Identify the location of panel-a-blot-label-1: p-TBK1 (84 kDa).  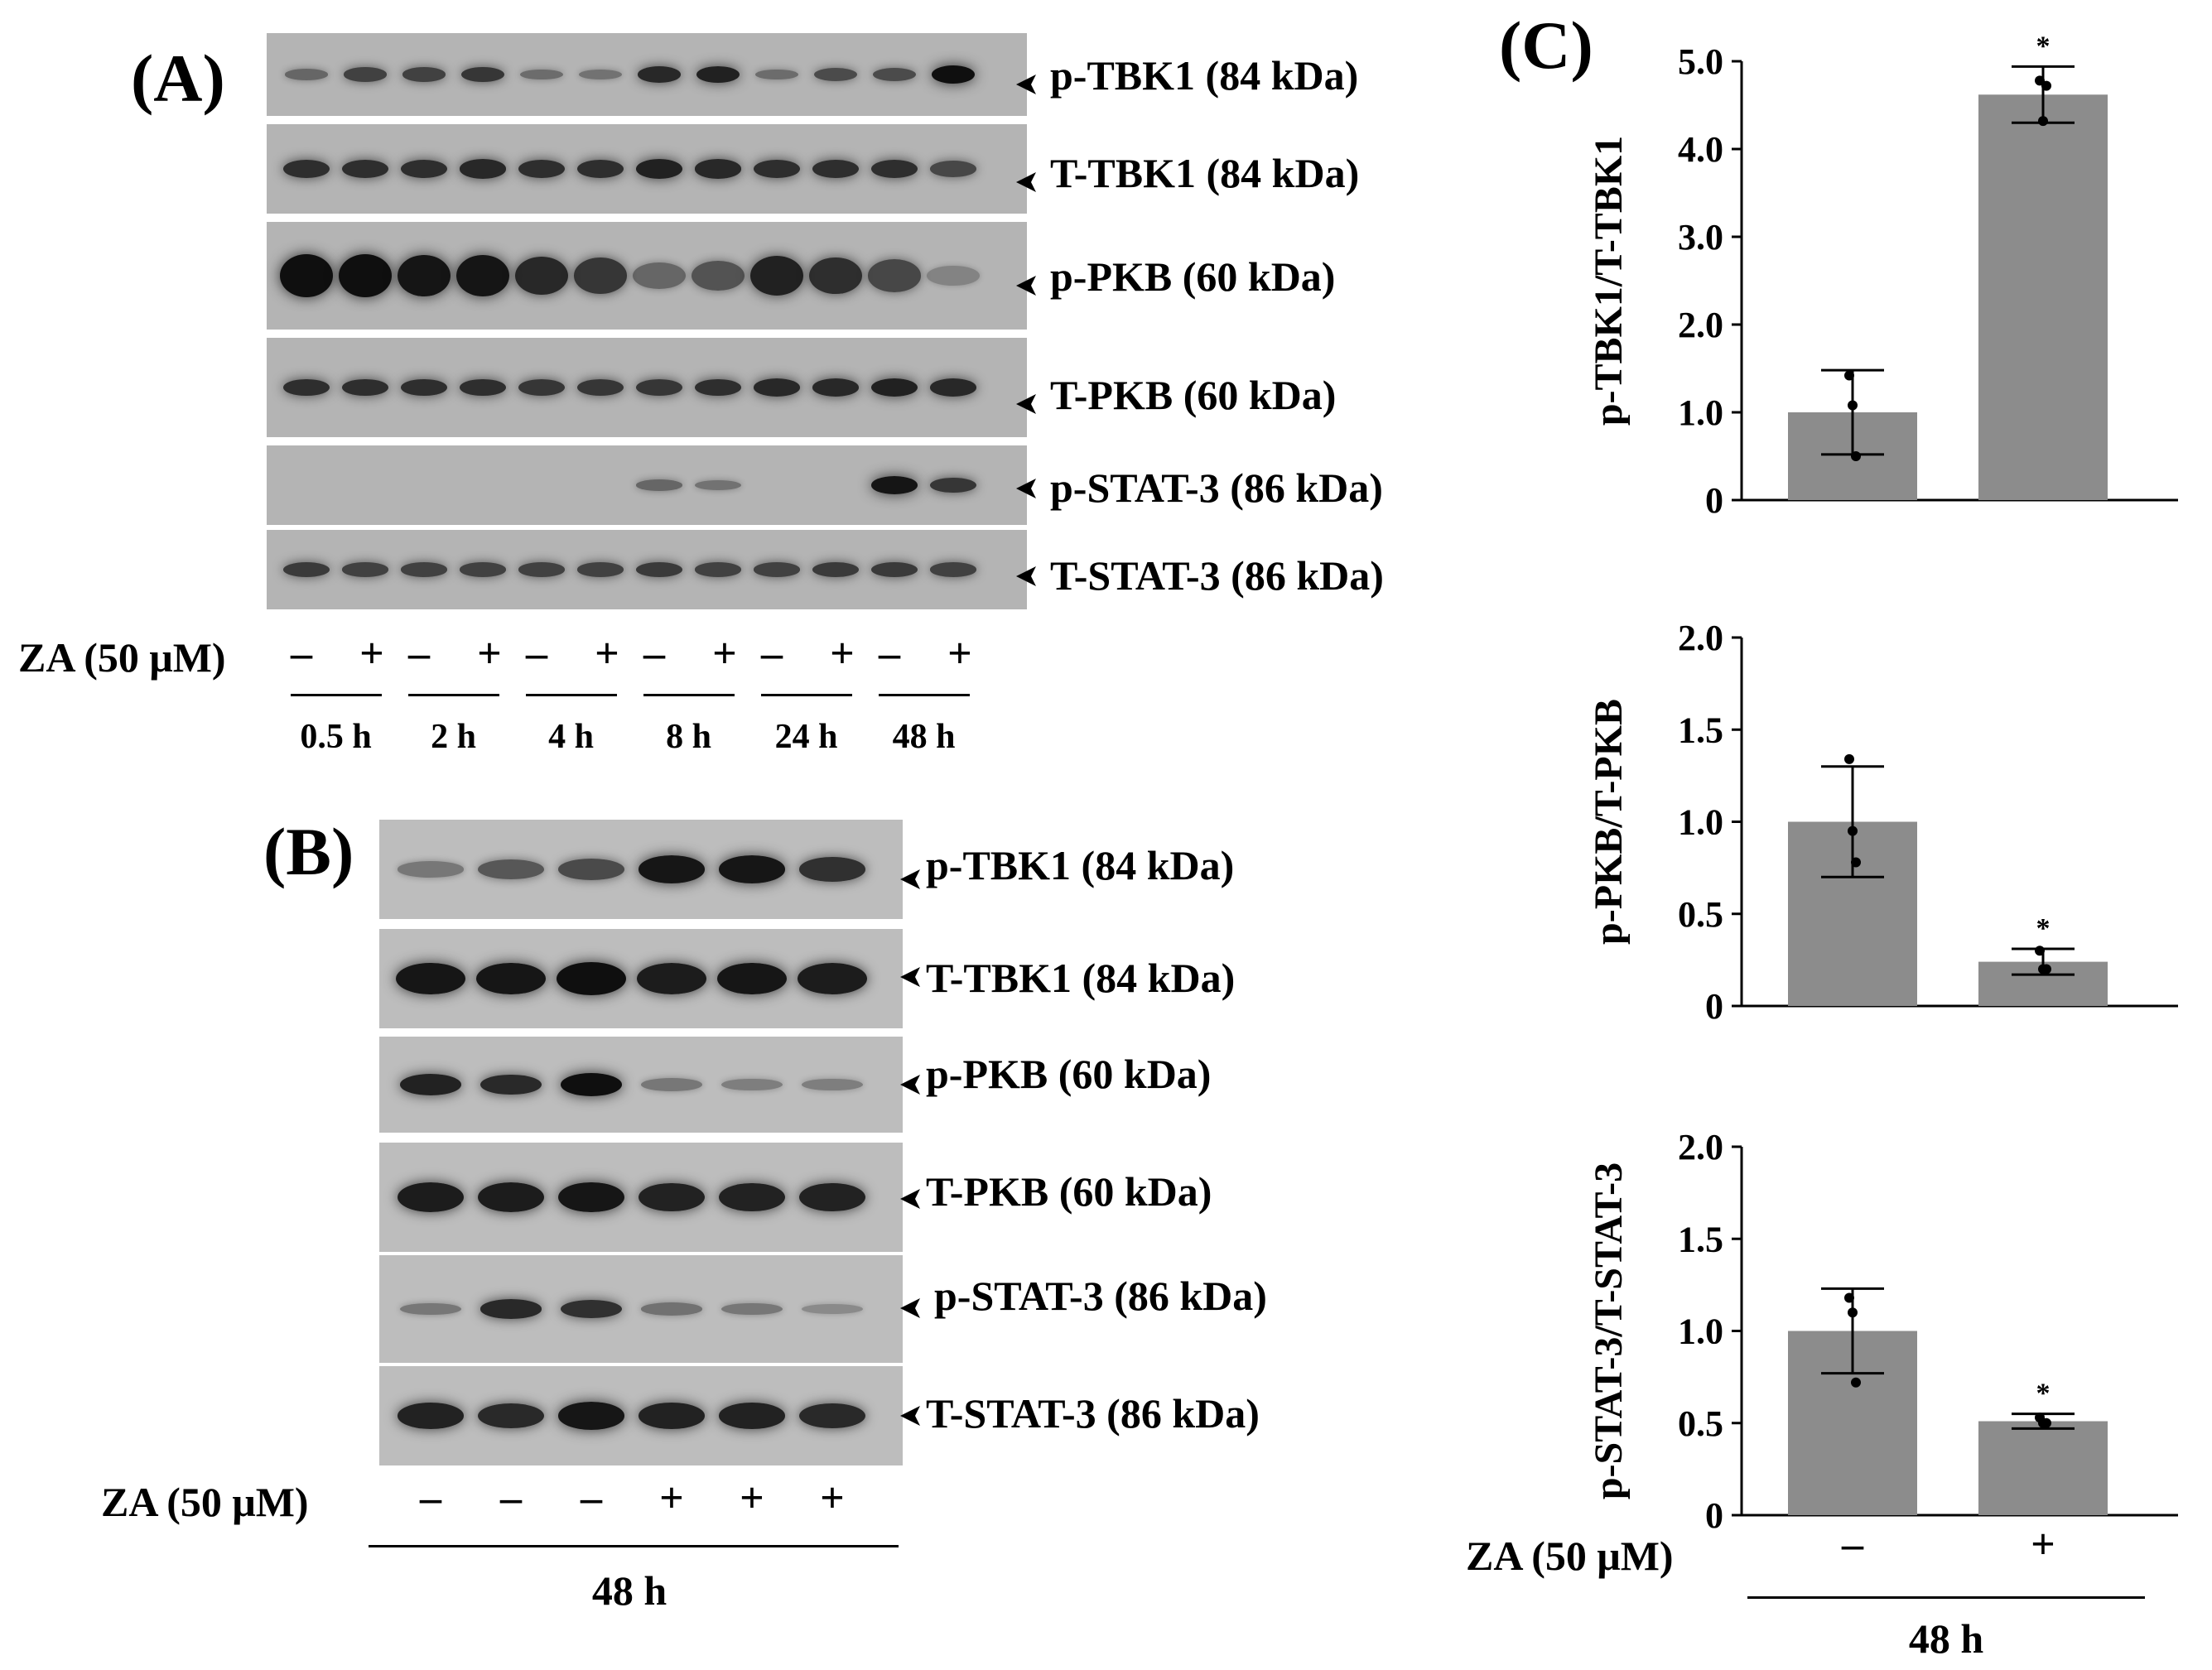
(1204, 75).